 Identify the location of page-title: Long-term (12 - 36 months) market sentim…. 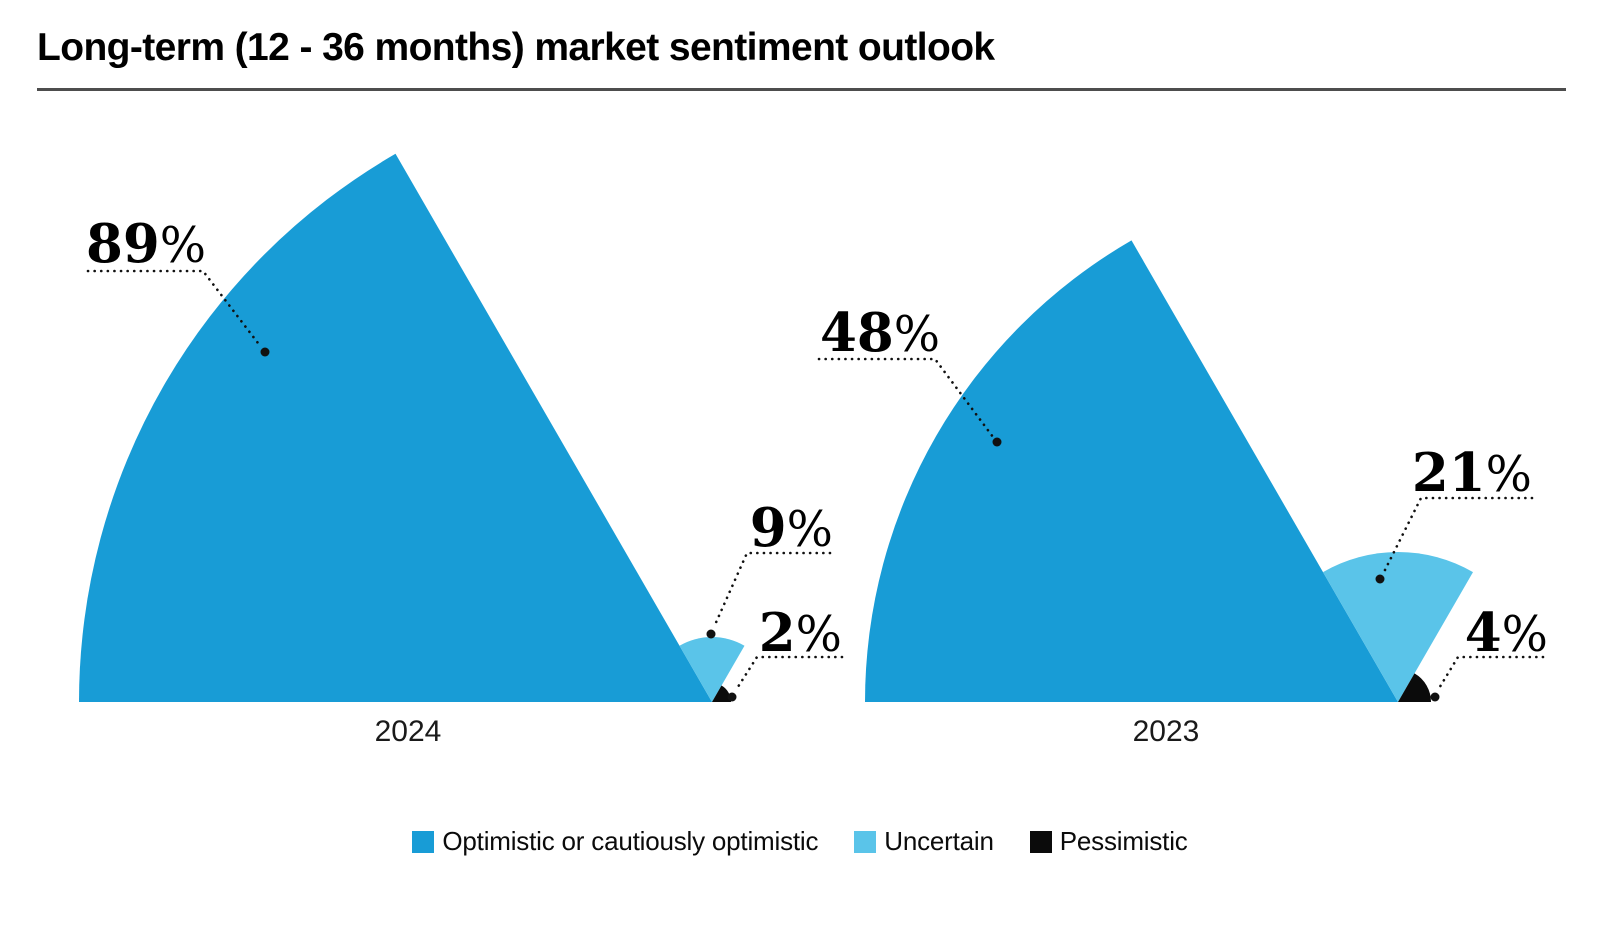
(516, 47).